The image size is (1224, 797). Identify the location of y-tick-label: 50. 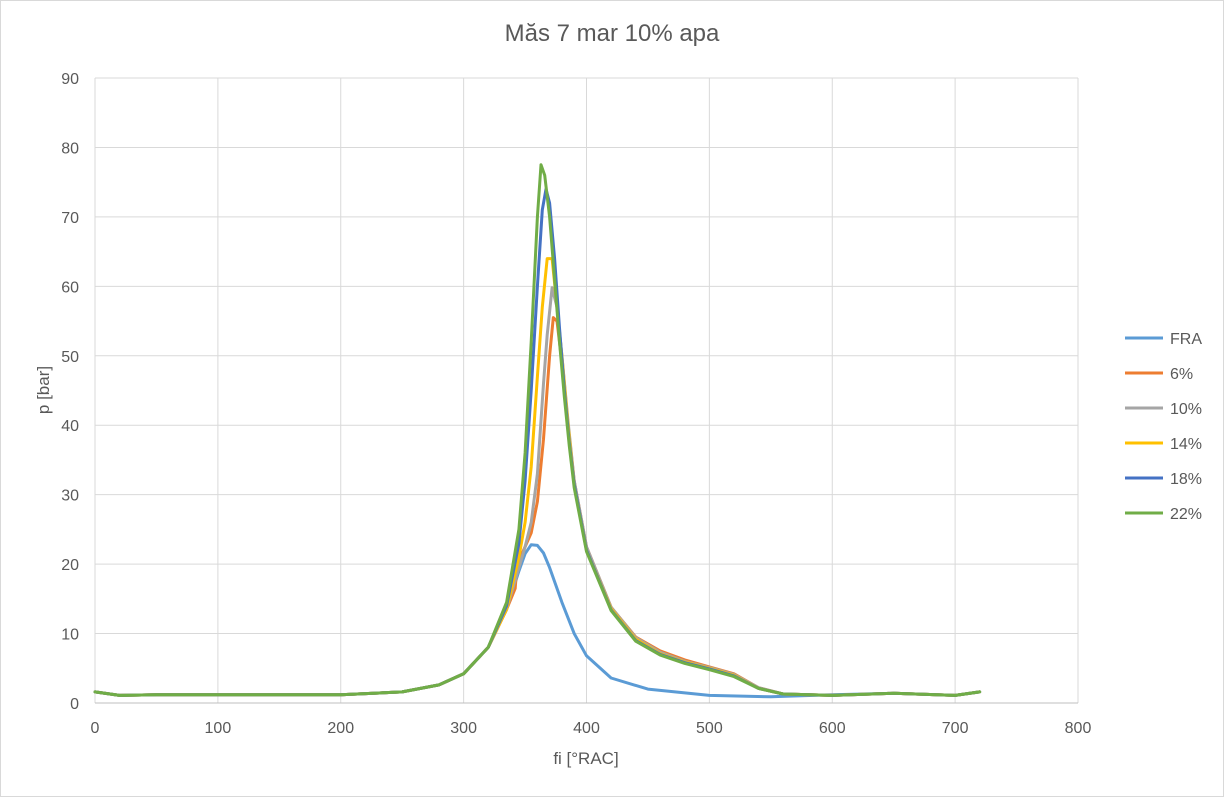
(70, 357).